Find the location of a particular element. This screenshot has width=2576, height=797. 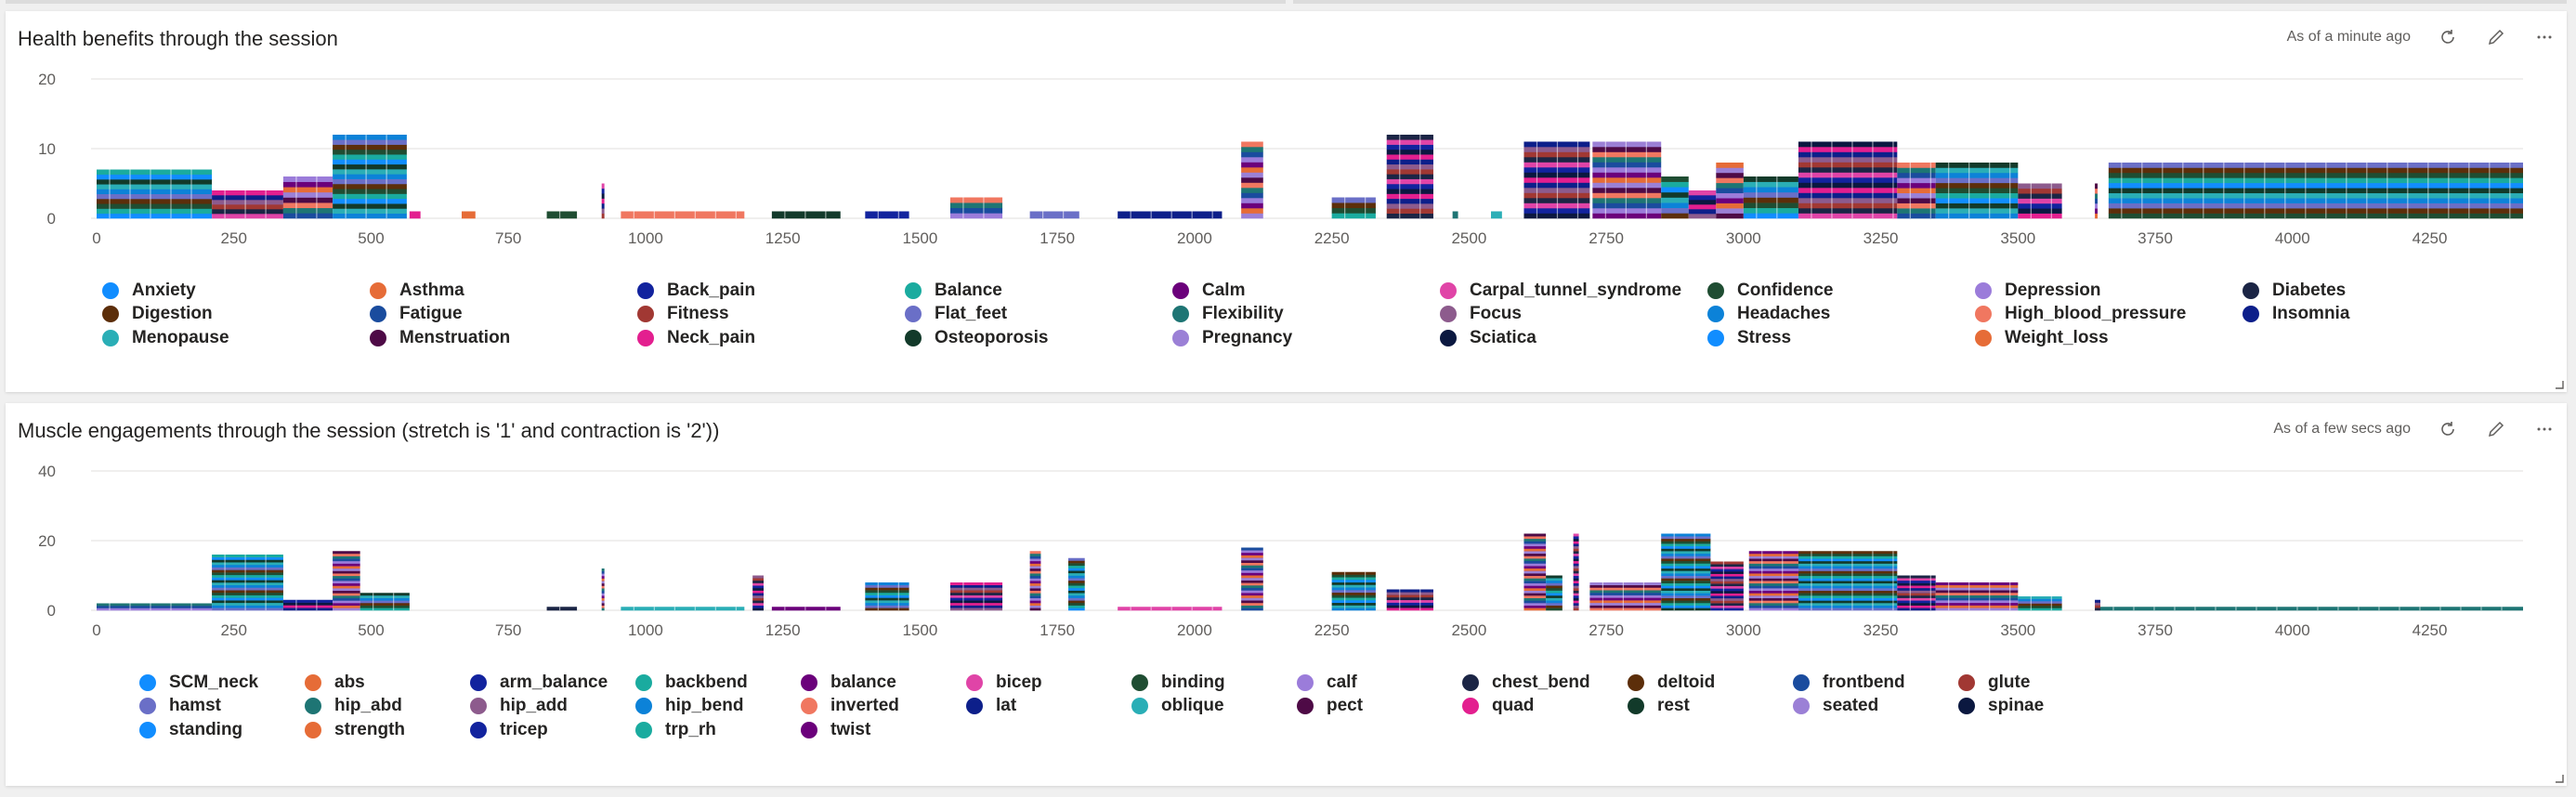

refresh-icon is located at coordinates (2448, 429).